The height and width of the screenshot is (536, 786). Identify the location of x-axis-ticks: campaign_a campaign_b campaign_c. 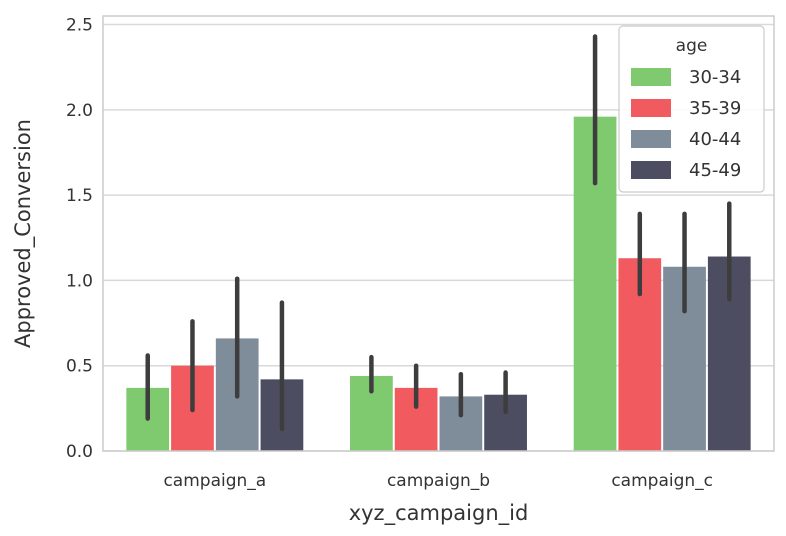
(438, 481).